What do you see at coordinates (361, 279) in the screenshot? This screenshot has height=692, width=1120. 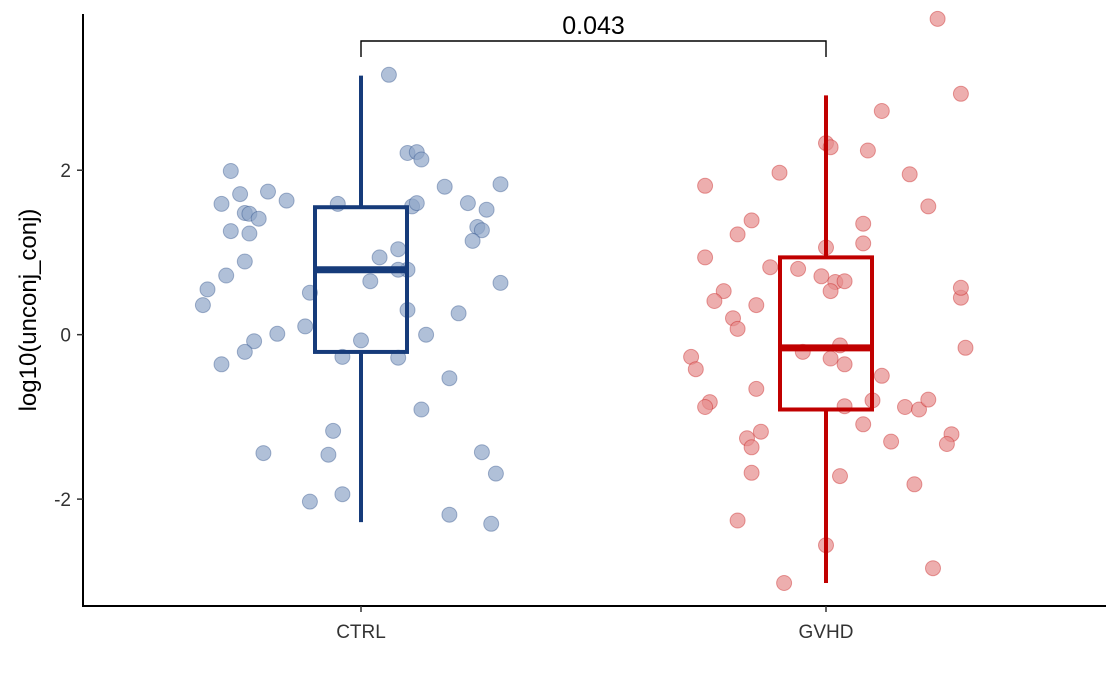 I see `ctrl-iqr-box` at bounding box center [361, 279].